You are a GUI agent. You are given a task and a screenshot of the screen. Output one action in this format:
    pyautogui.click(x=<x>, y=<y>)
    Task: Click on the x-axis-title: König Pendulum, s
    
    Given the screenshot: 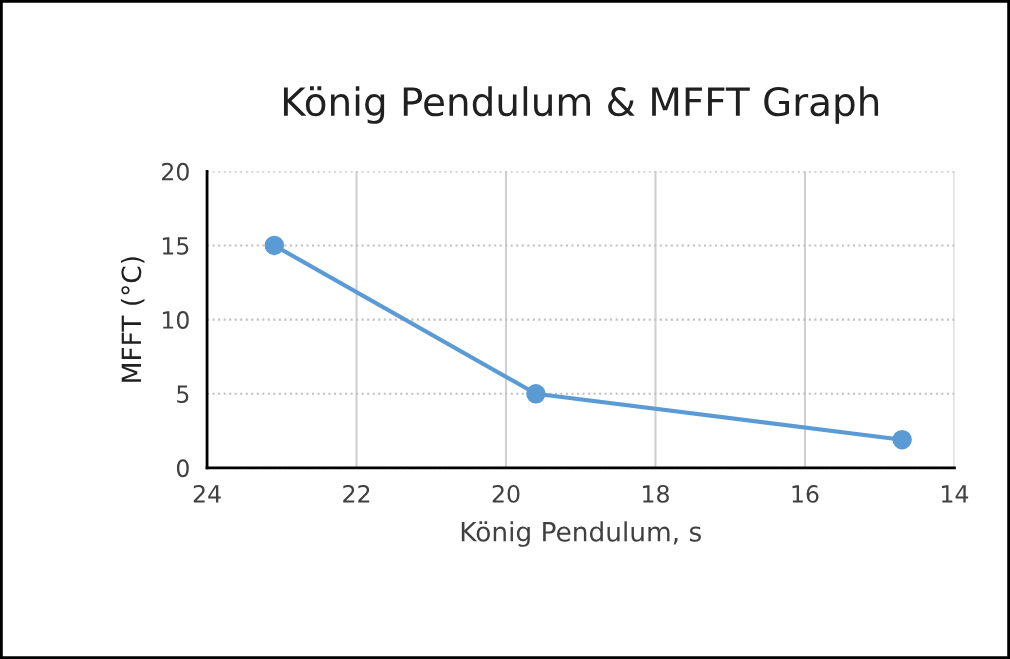 What is the action you would take?
    pyautogui.click(x=581, y=534)
    